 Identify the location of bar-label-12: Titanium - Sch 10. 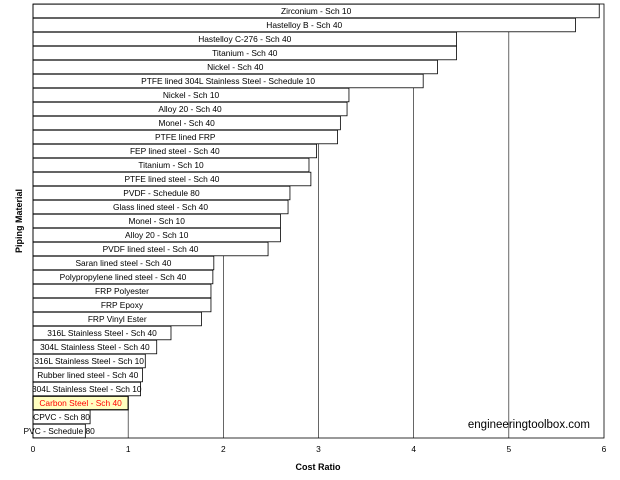
(171, 165).